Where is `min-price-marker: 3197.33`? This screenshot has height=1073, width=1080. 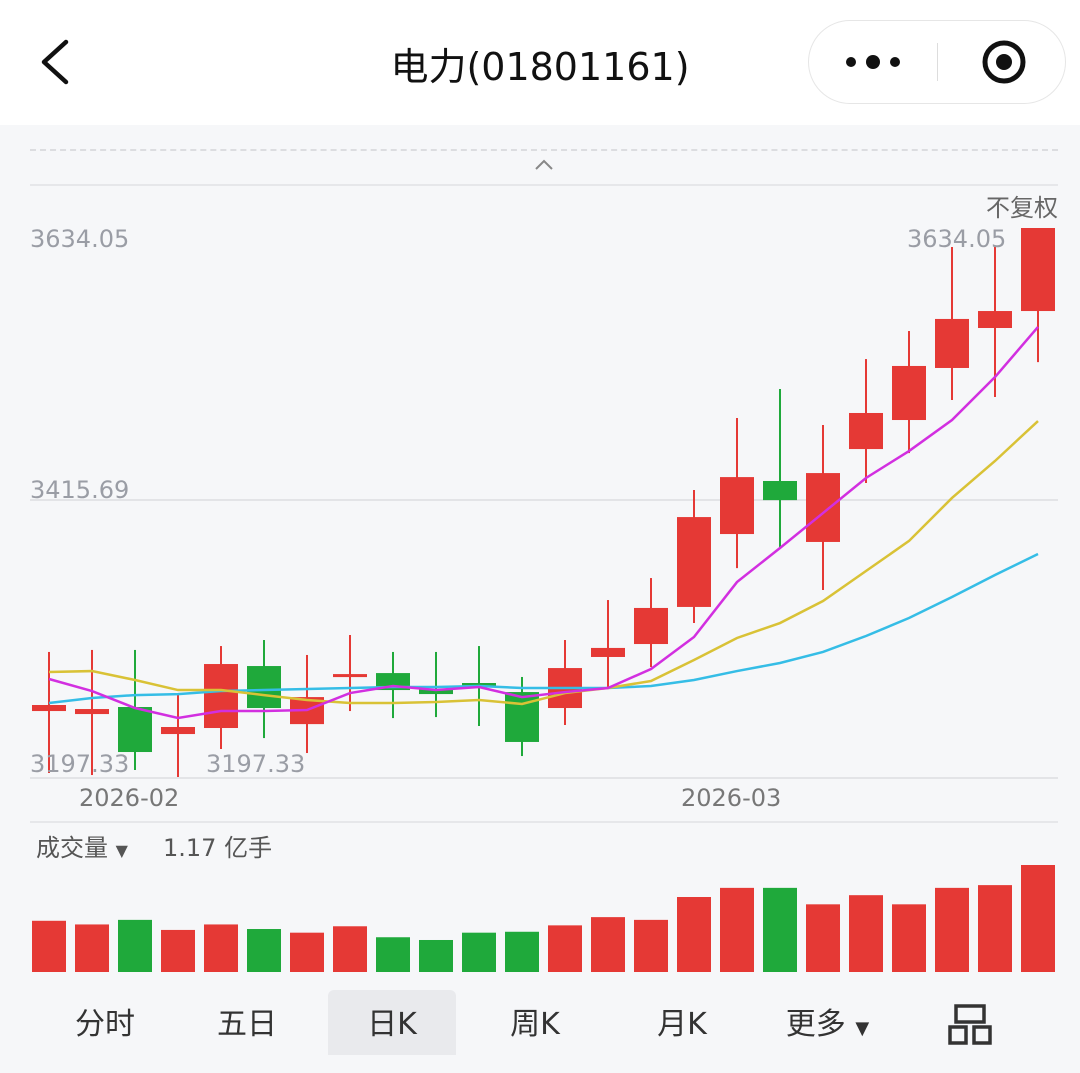
min-price-marker: 3197.33 is located at coordinates (256, 764).